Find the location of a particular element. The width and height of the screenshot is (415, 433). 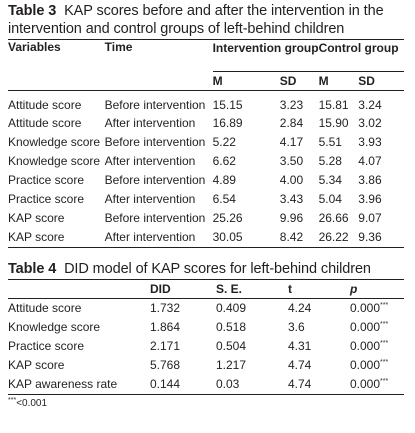

cell-int-sd: 3.50 is located at coordinates (291, 161).